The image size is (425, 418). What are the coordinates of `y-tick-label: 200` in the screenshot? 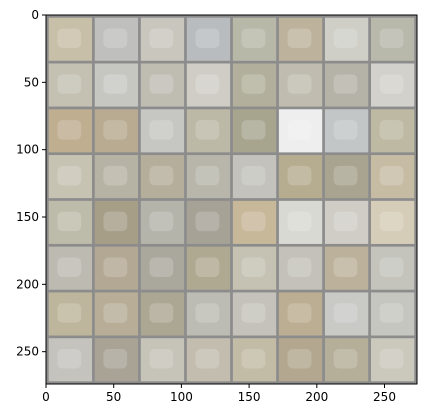 It's located at (27, 284).